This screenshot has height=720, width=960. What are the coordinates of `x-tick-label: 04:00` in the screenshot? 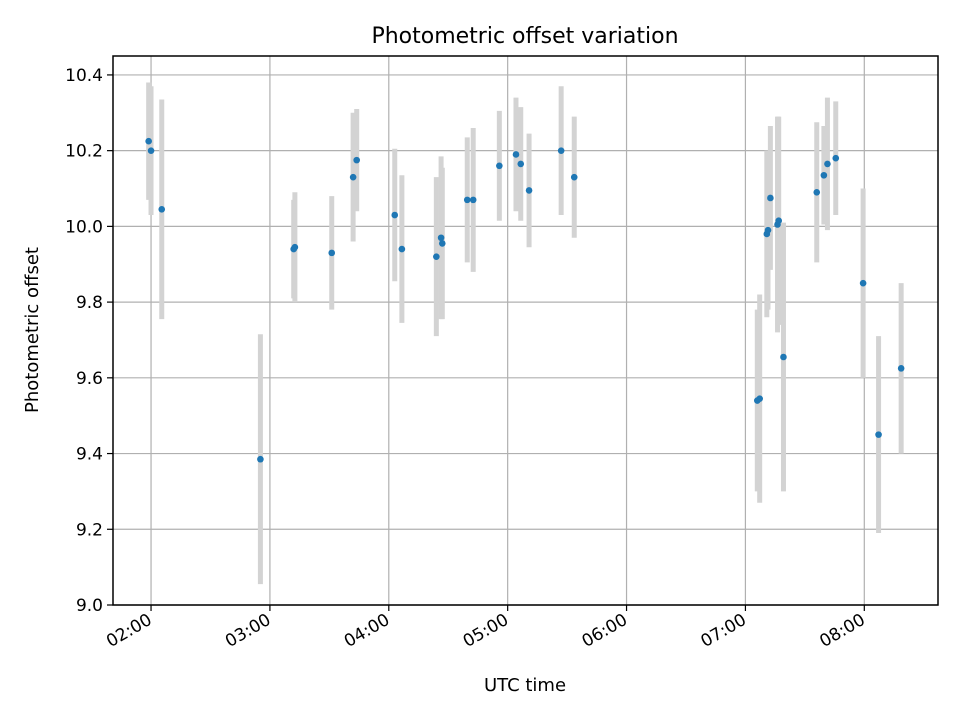 It's located at (367, 631).